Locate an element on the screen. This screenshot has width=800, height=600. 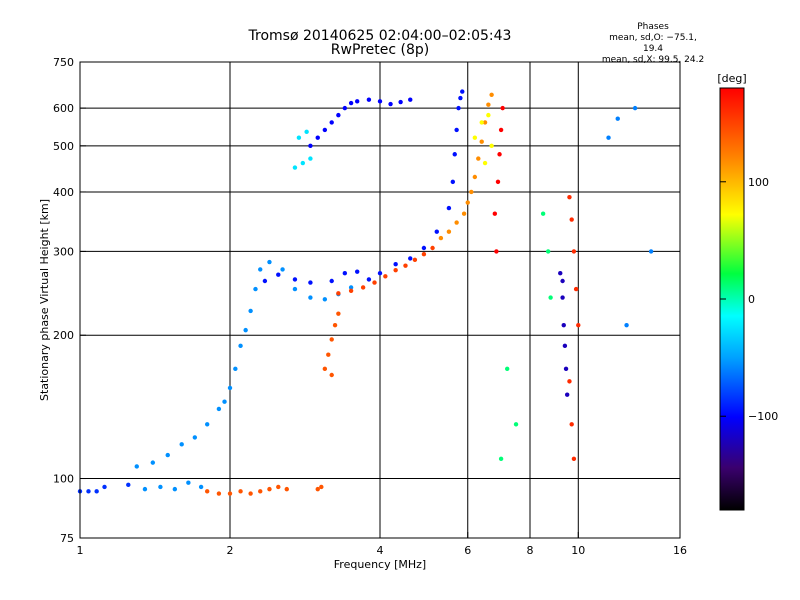
y-tick-label: 600 is located at coordinates (63, 108).